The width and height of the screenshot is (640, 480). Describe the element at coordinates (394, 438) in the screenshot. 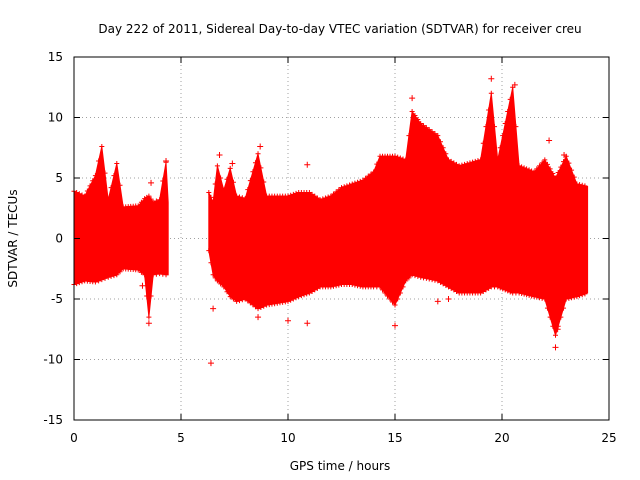

I see `x-tick-label: 15` at that location.